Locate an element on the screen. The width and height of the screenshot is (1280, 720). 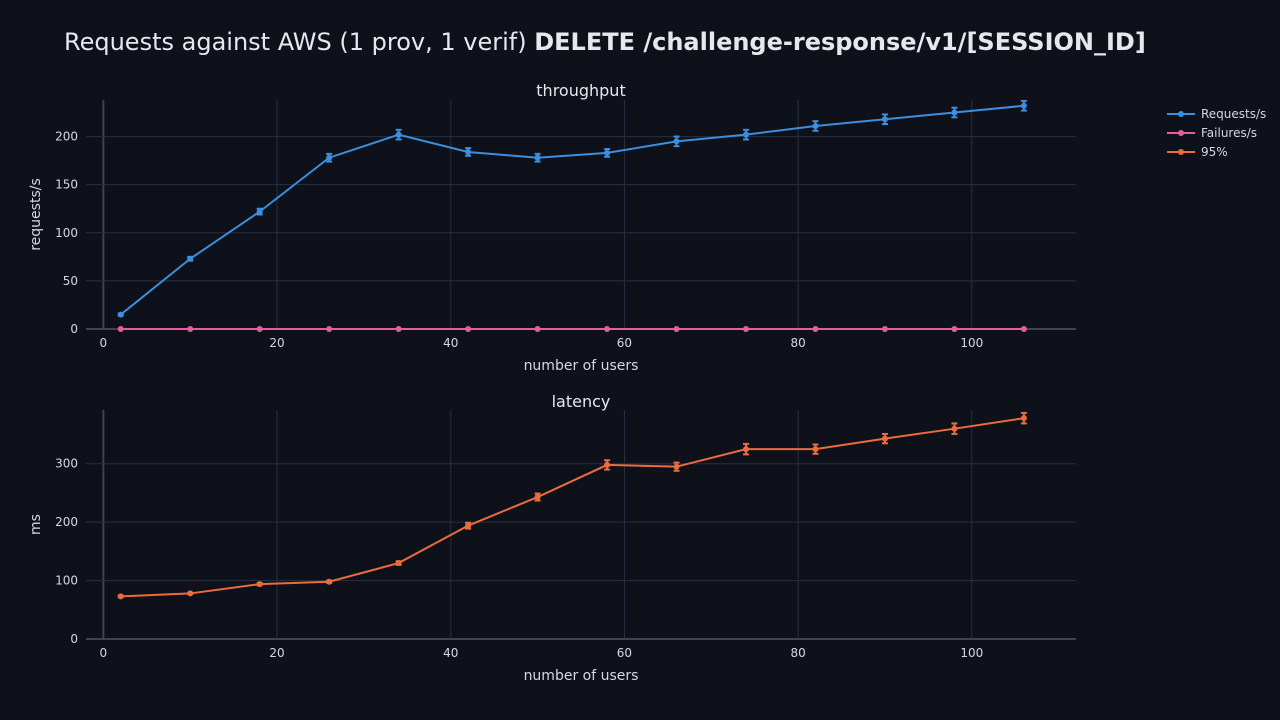
legend-item-Failures/s: Failures/s is located at coordinates (1212, 133).